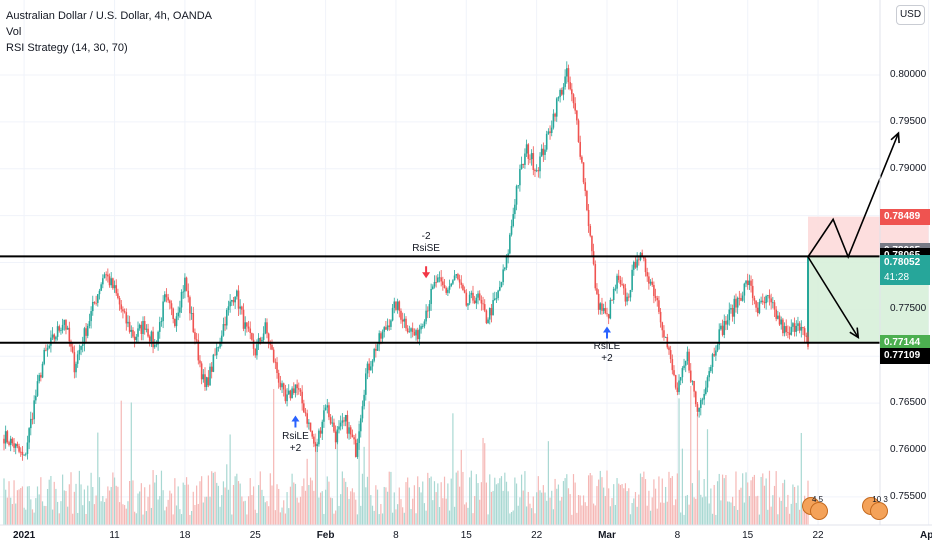 The height and width of the screenshot is (550, 932). Describe the element at coordinates (537, 535) in the screenshot. I see `time-tick-label: 22` at that location.